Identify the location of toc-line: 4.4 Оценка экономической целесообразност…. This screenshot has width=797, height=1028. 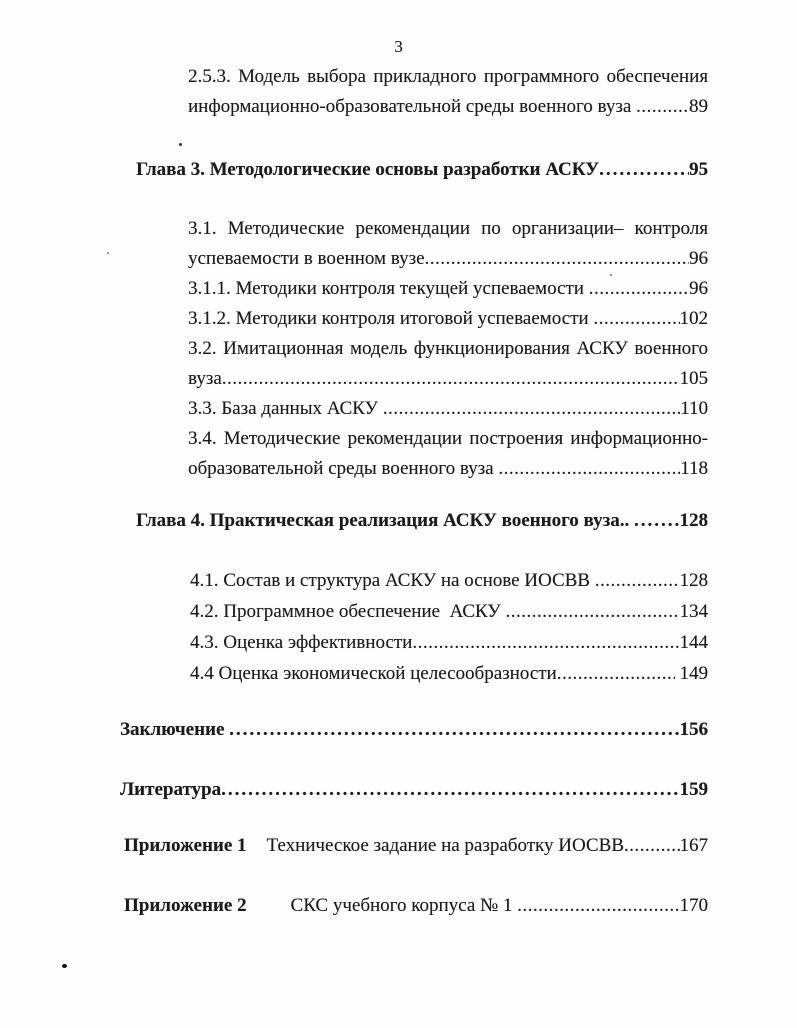
(449, 673).